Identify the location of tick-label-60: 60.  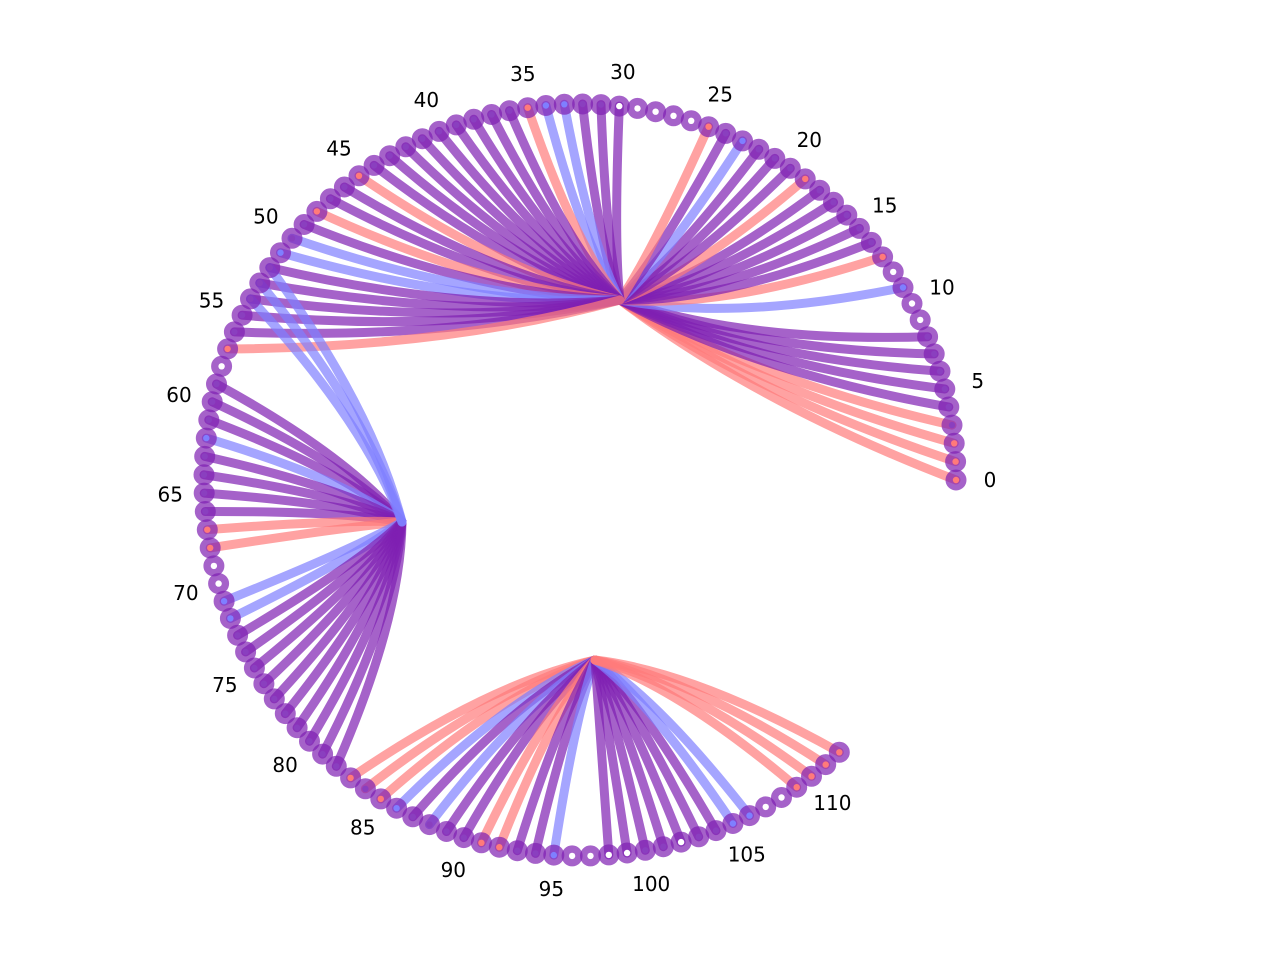
(178, 395).